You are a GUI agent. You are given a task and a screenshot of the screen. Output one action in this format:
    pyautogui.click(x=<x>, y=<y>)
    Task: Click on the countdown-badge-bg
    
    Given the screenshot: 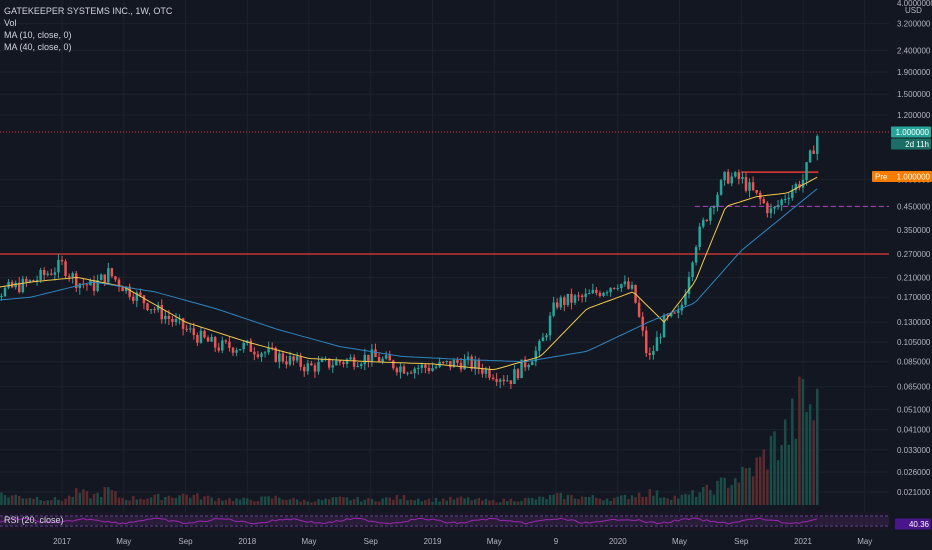 What is the action you would take?
    pyautogui.click(x=911, y=144)
    